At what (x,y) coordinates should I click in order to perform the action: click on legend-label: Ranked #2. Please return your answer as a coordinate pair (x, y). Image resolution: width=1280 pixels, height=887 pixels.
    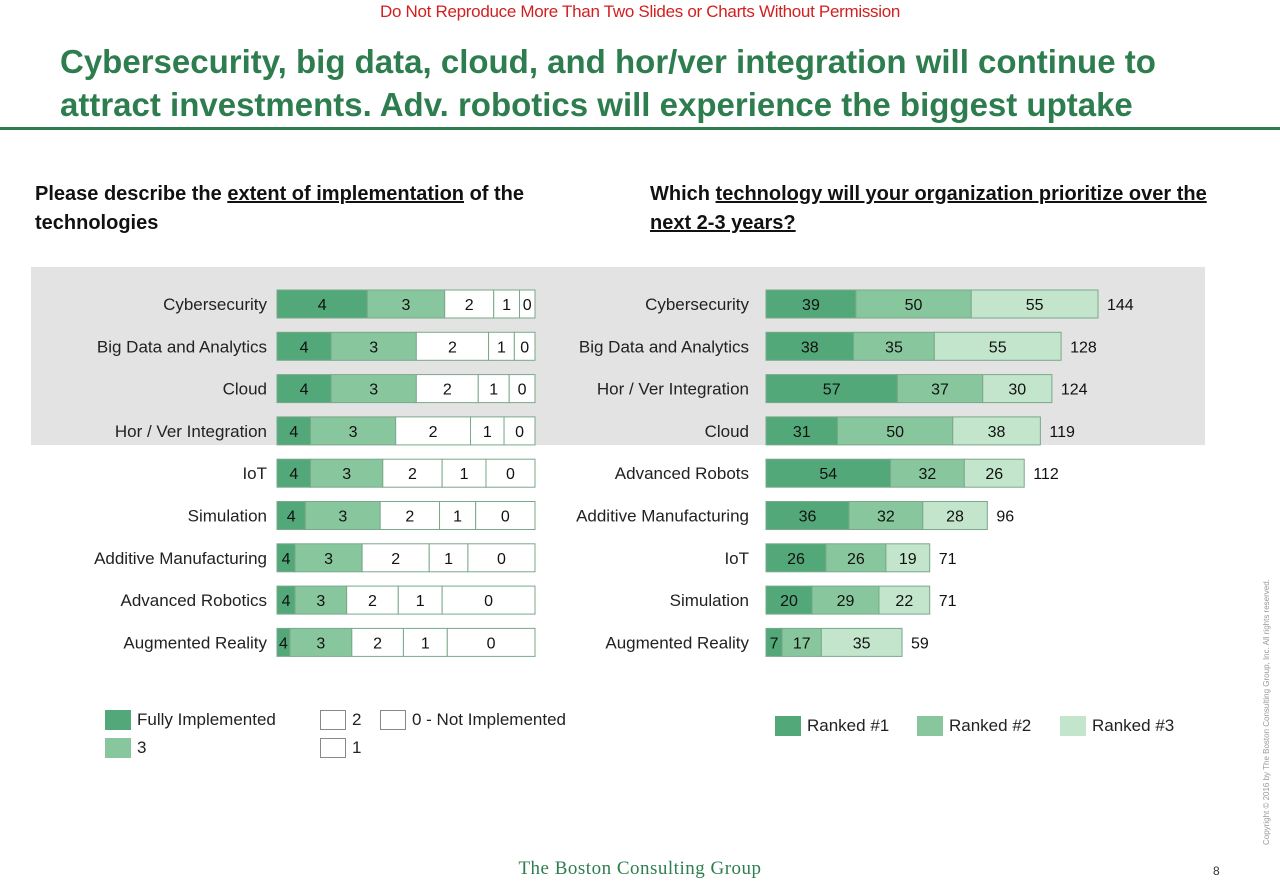
    Looking at the image, I should click on (990, 725).